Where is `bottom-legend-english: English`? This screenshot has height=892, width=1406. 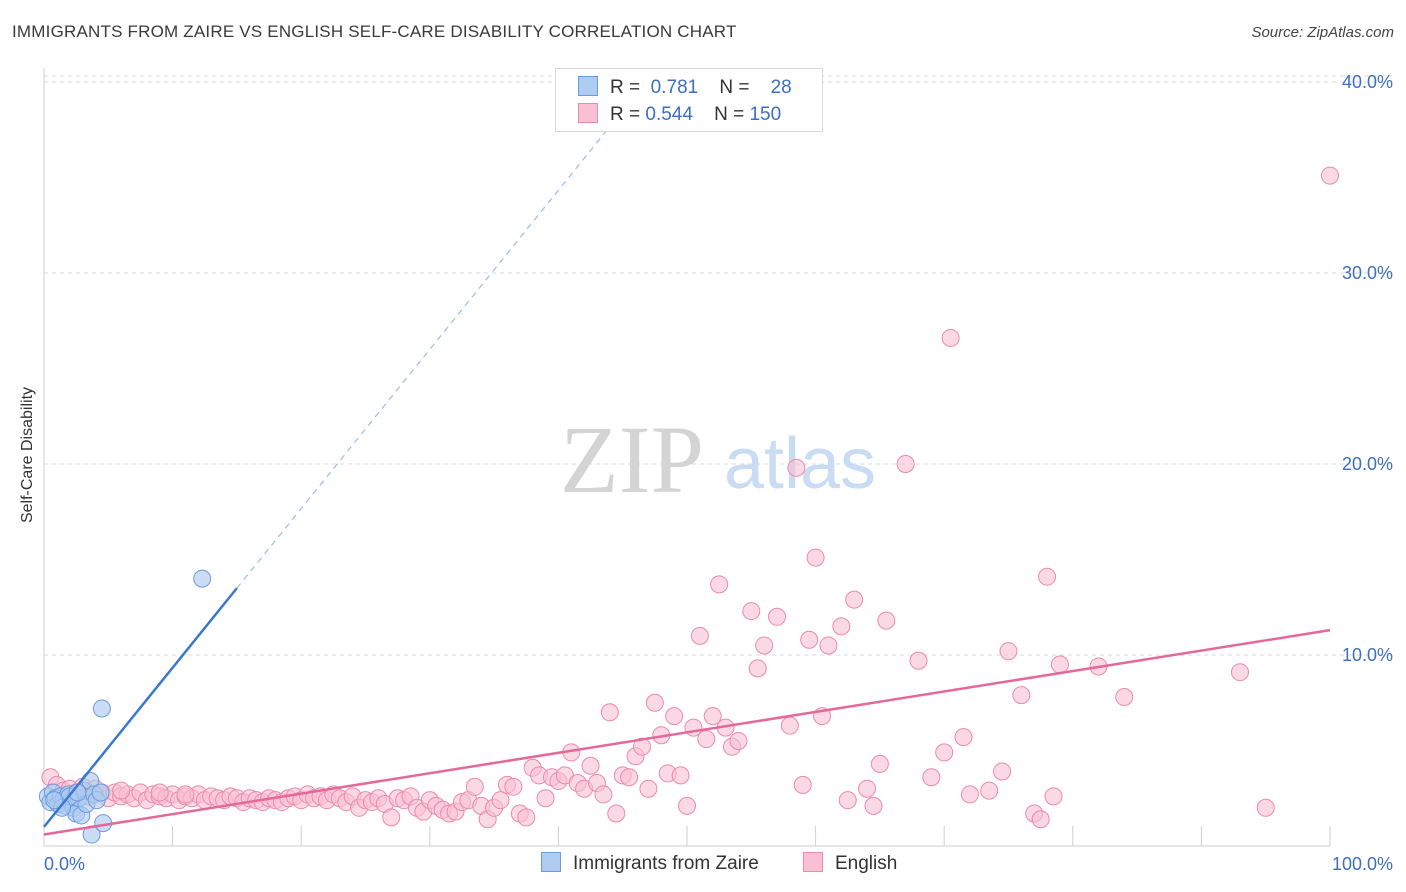 bottom-legend-english: English is located at coordinates (850, 863).